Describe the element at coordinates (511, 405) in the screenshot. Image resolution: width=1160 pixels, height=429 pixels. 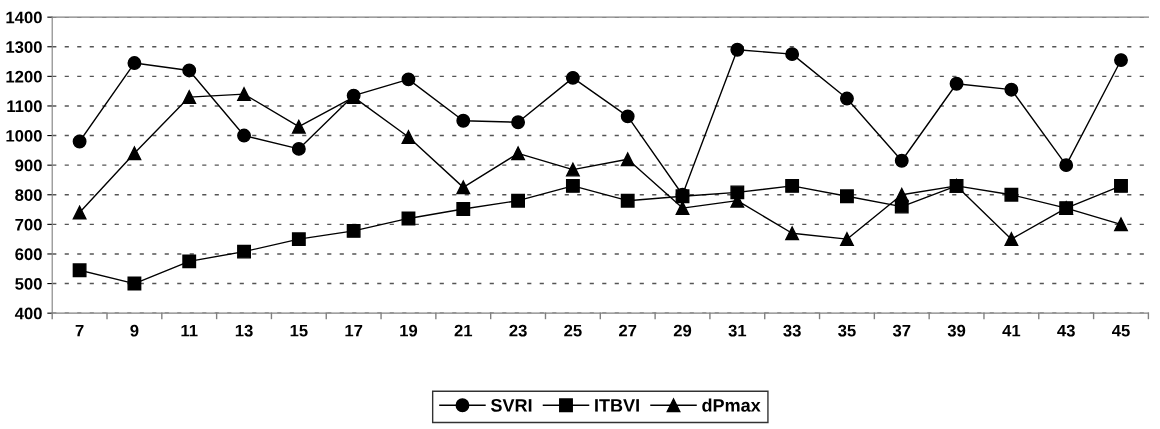
I see `legend-label: SVRI` at that location.